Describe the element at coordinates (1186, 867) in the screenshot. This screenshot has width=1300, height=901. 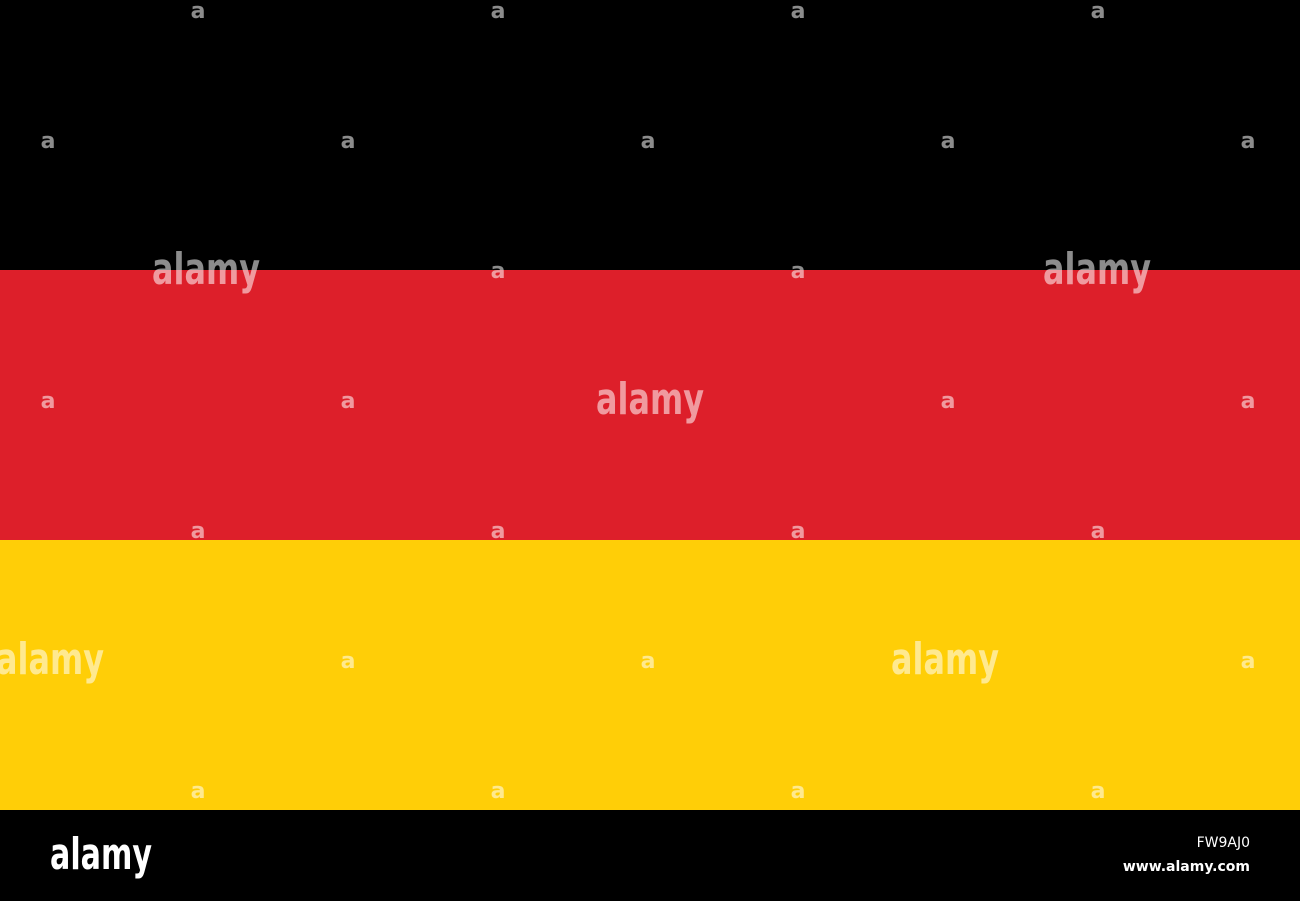
I see `footer-url: www.alamy.com` at that location.